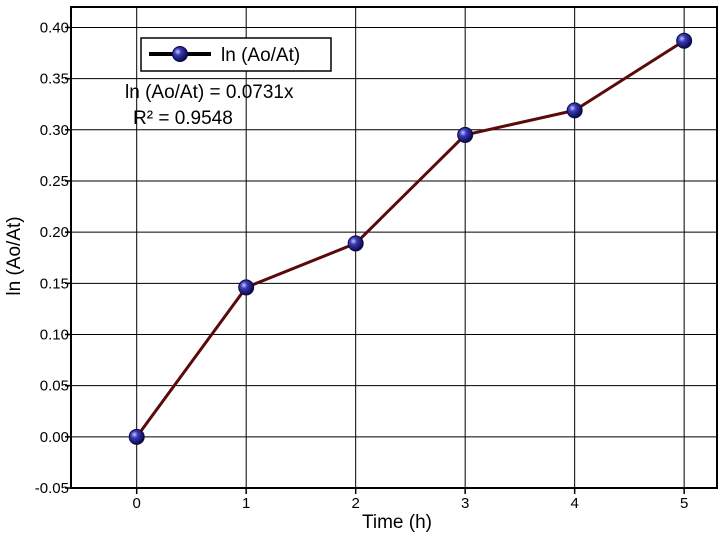  Describe the element at coordinates (54, 130) in the screenshot. I see `y-tick-label: 0.30` at that location.